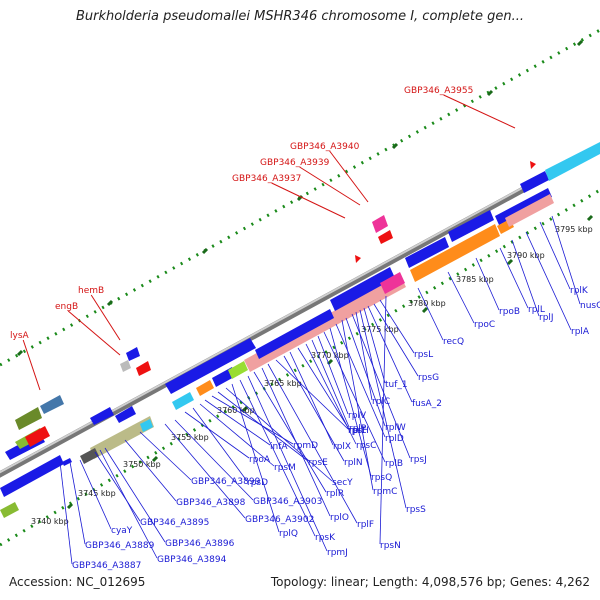  I want to click on gene-label-blue: rplN, so click(353, 463).